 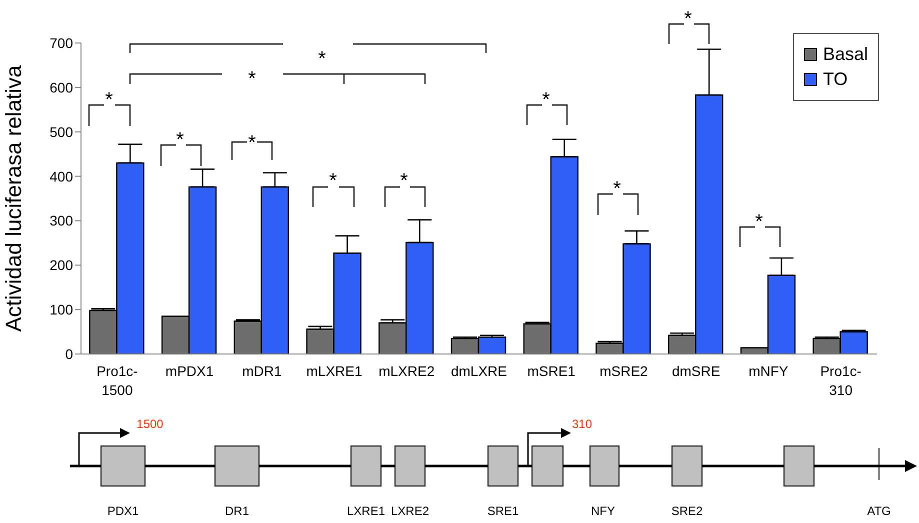 I want to click on y-tick-label: 300, so click(x=62, y=220).